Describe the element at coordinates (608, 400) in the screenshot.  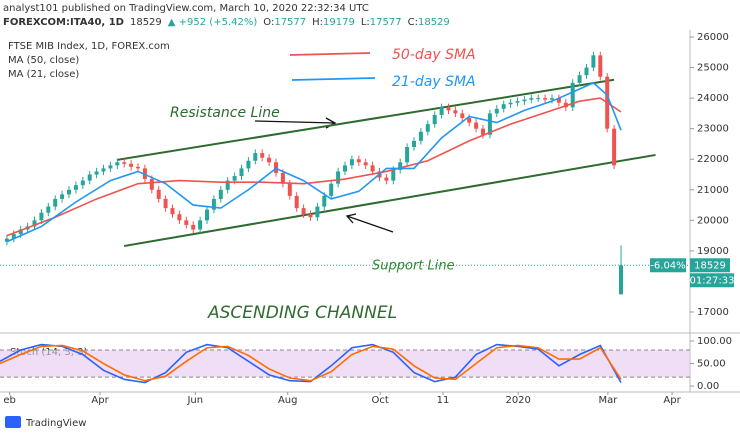
I see `x-tick-label: Mar` at that location.